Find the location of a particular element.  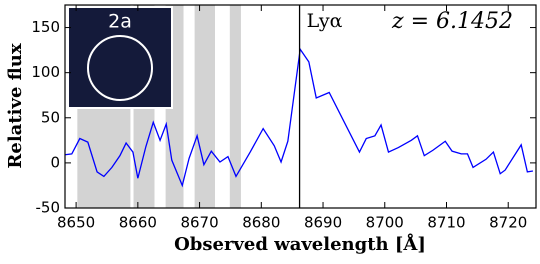

y-tick-label: 150 is located at coordinates (45, 27).